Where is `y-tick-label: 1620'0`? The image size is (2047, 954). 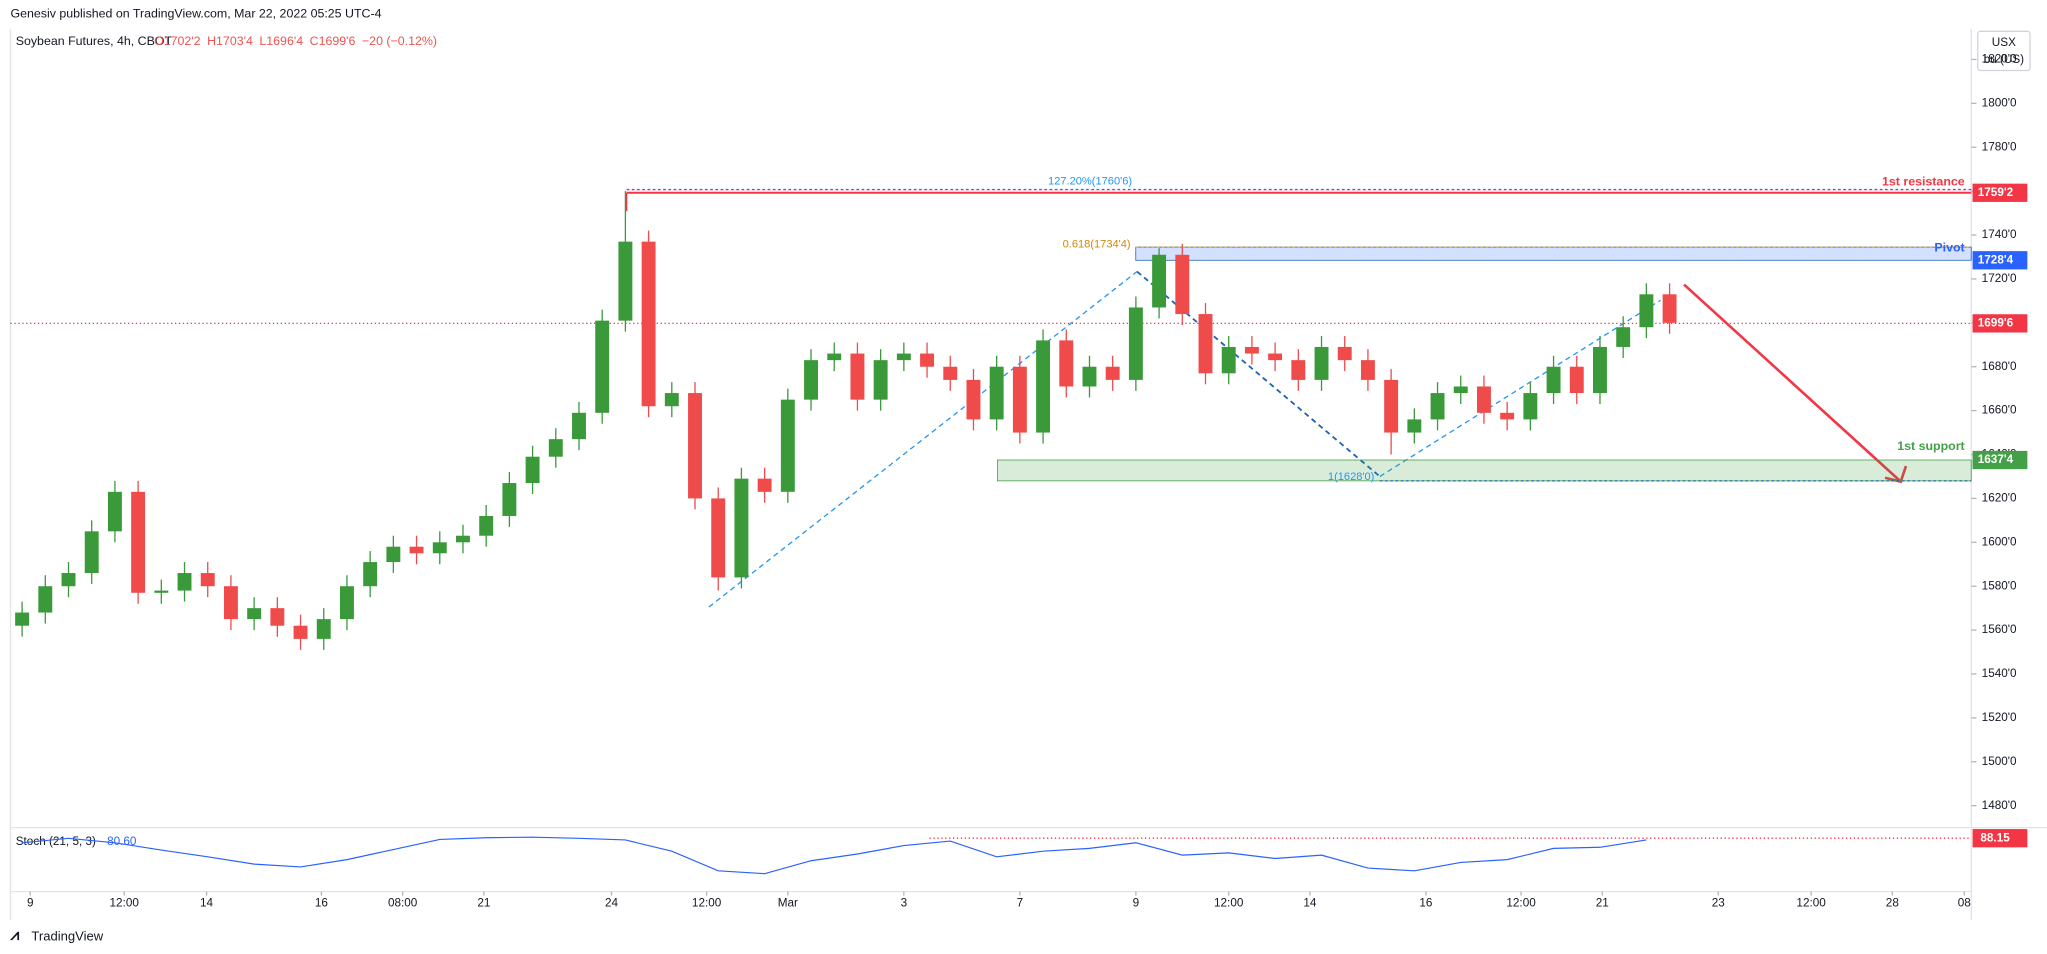
y-tick-label: 1620'0 is located at coordinates (1999, 498).